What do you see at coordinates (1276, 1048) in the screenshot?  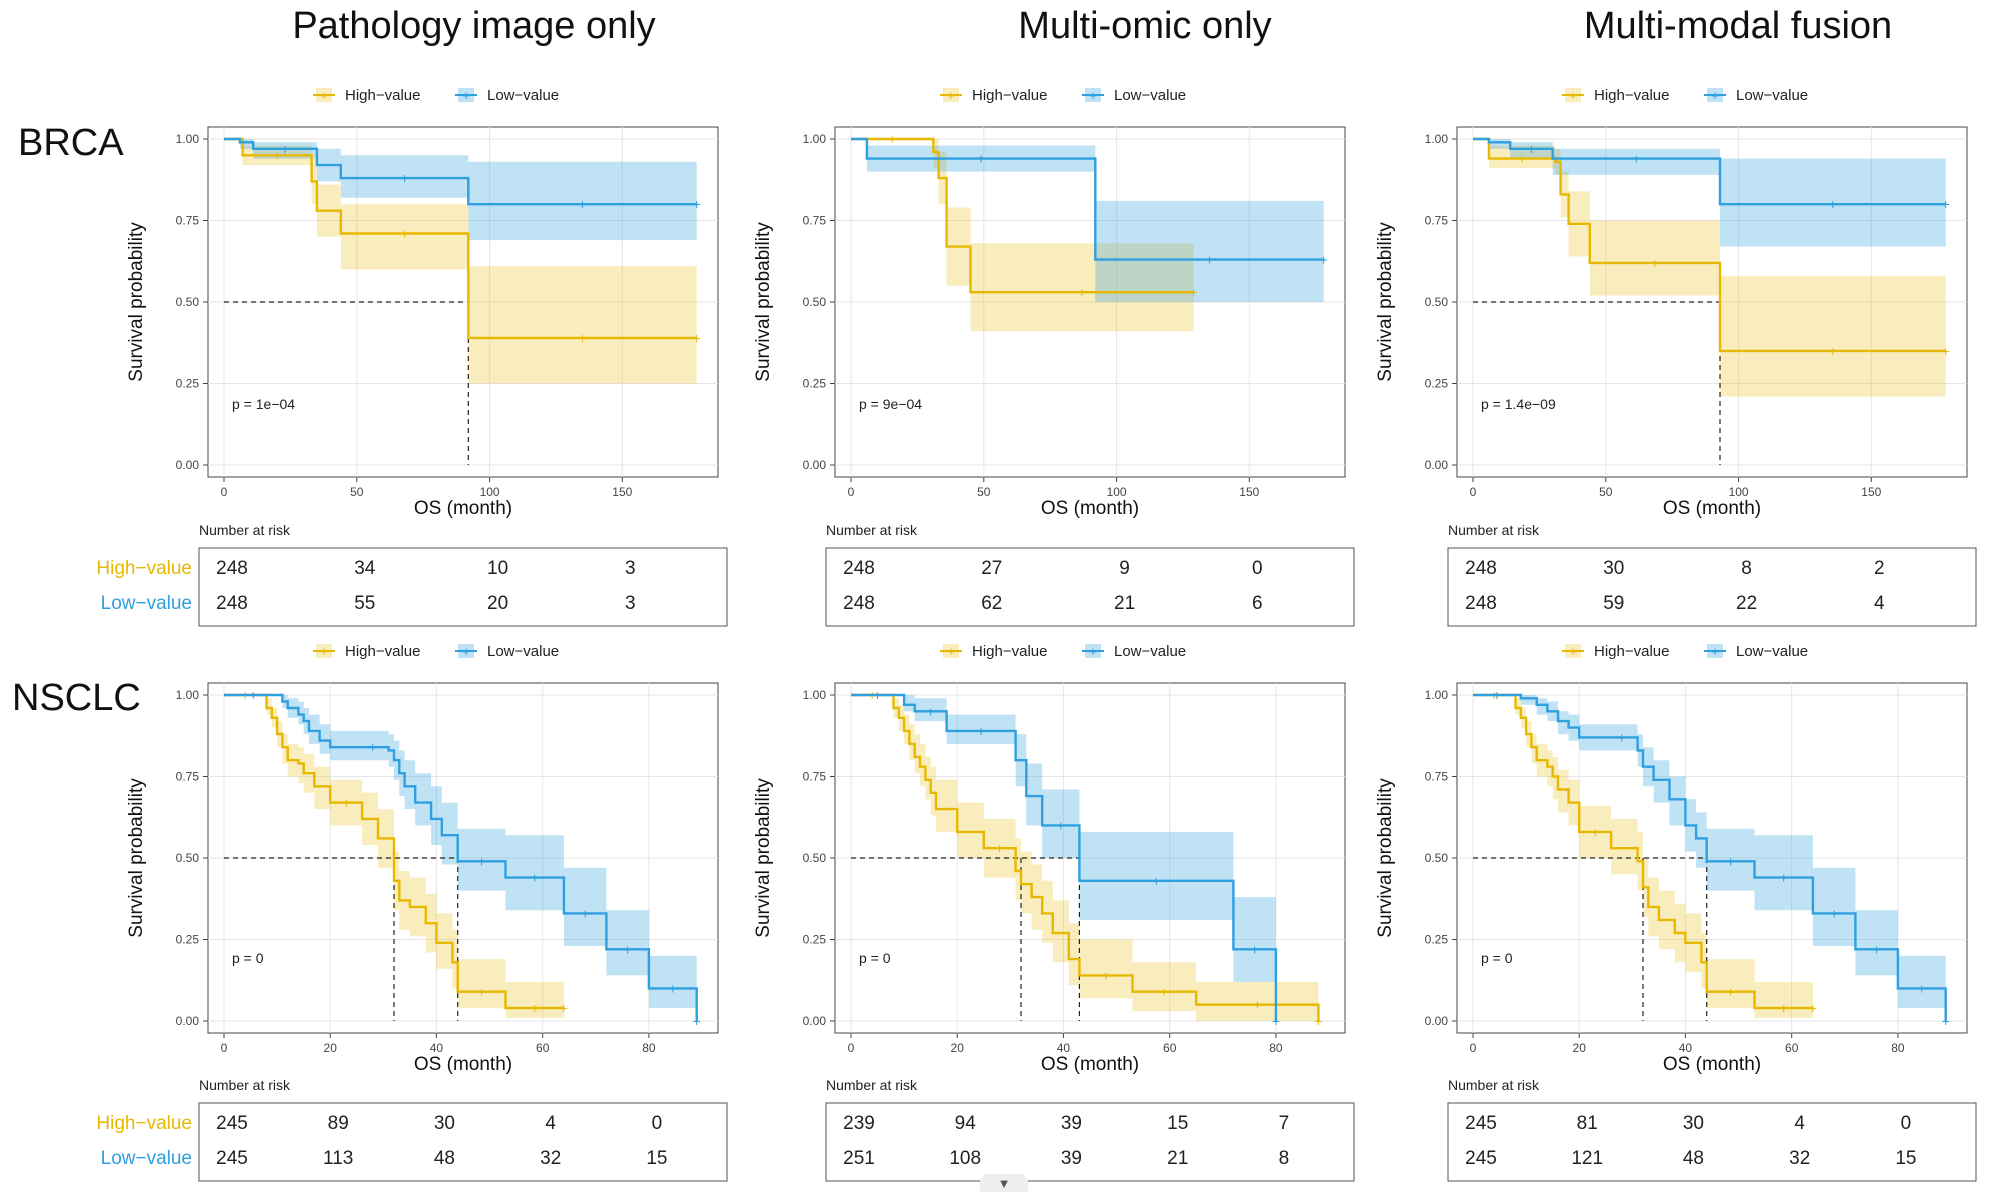 I see `tick-label-x: 80` at bounding box center [1276, 1048].